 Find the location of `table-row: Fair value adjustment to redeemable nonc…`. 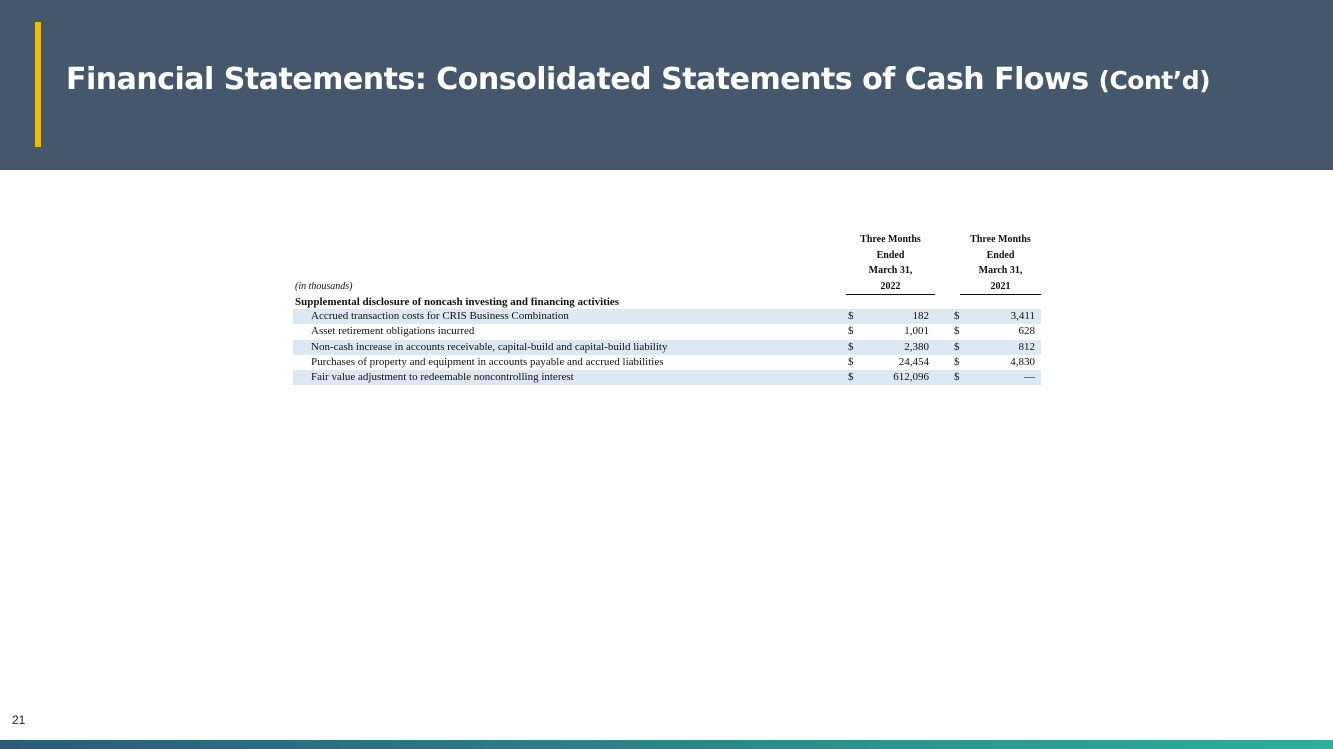

table-row: Fair value adjustment to redeemable nonc… is located at coordinates (667, 378).